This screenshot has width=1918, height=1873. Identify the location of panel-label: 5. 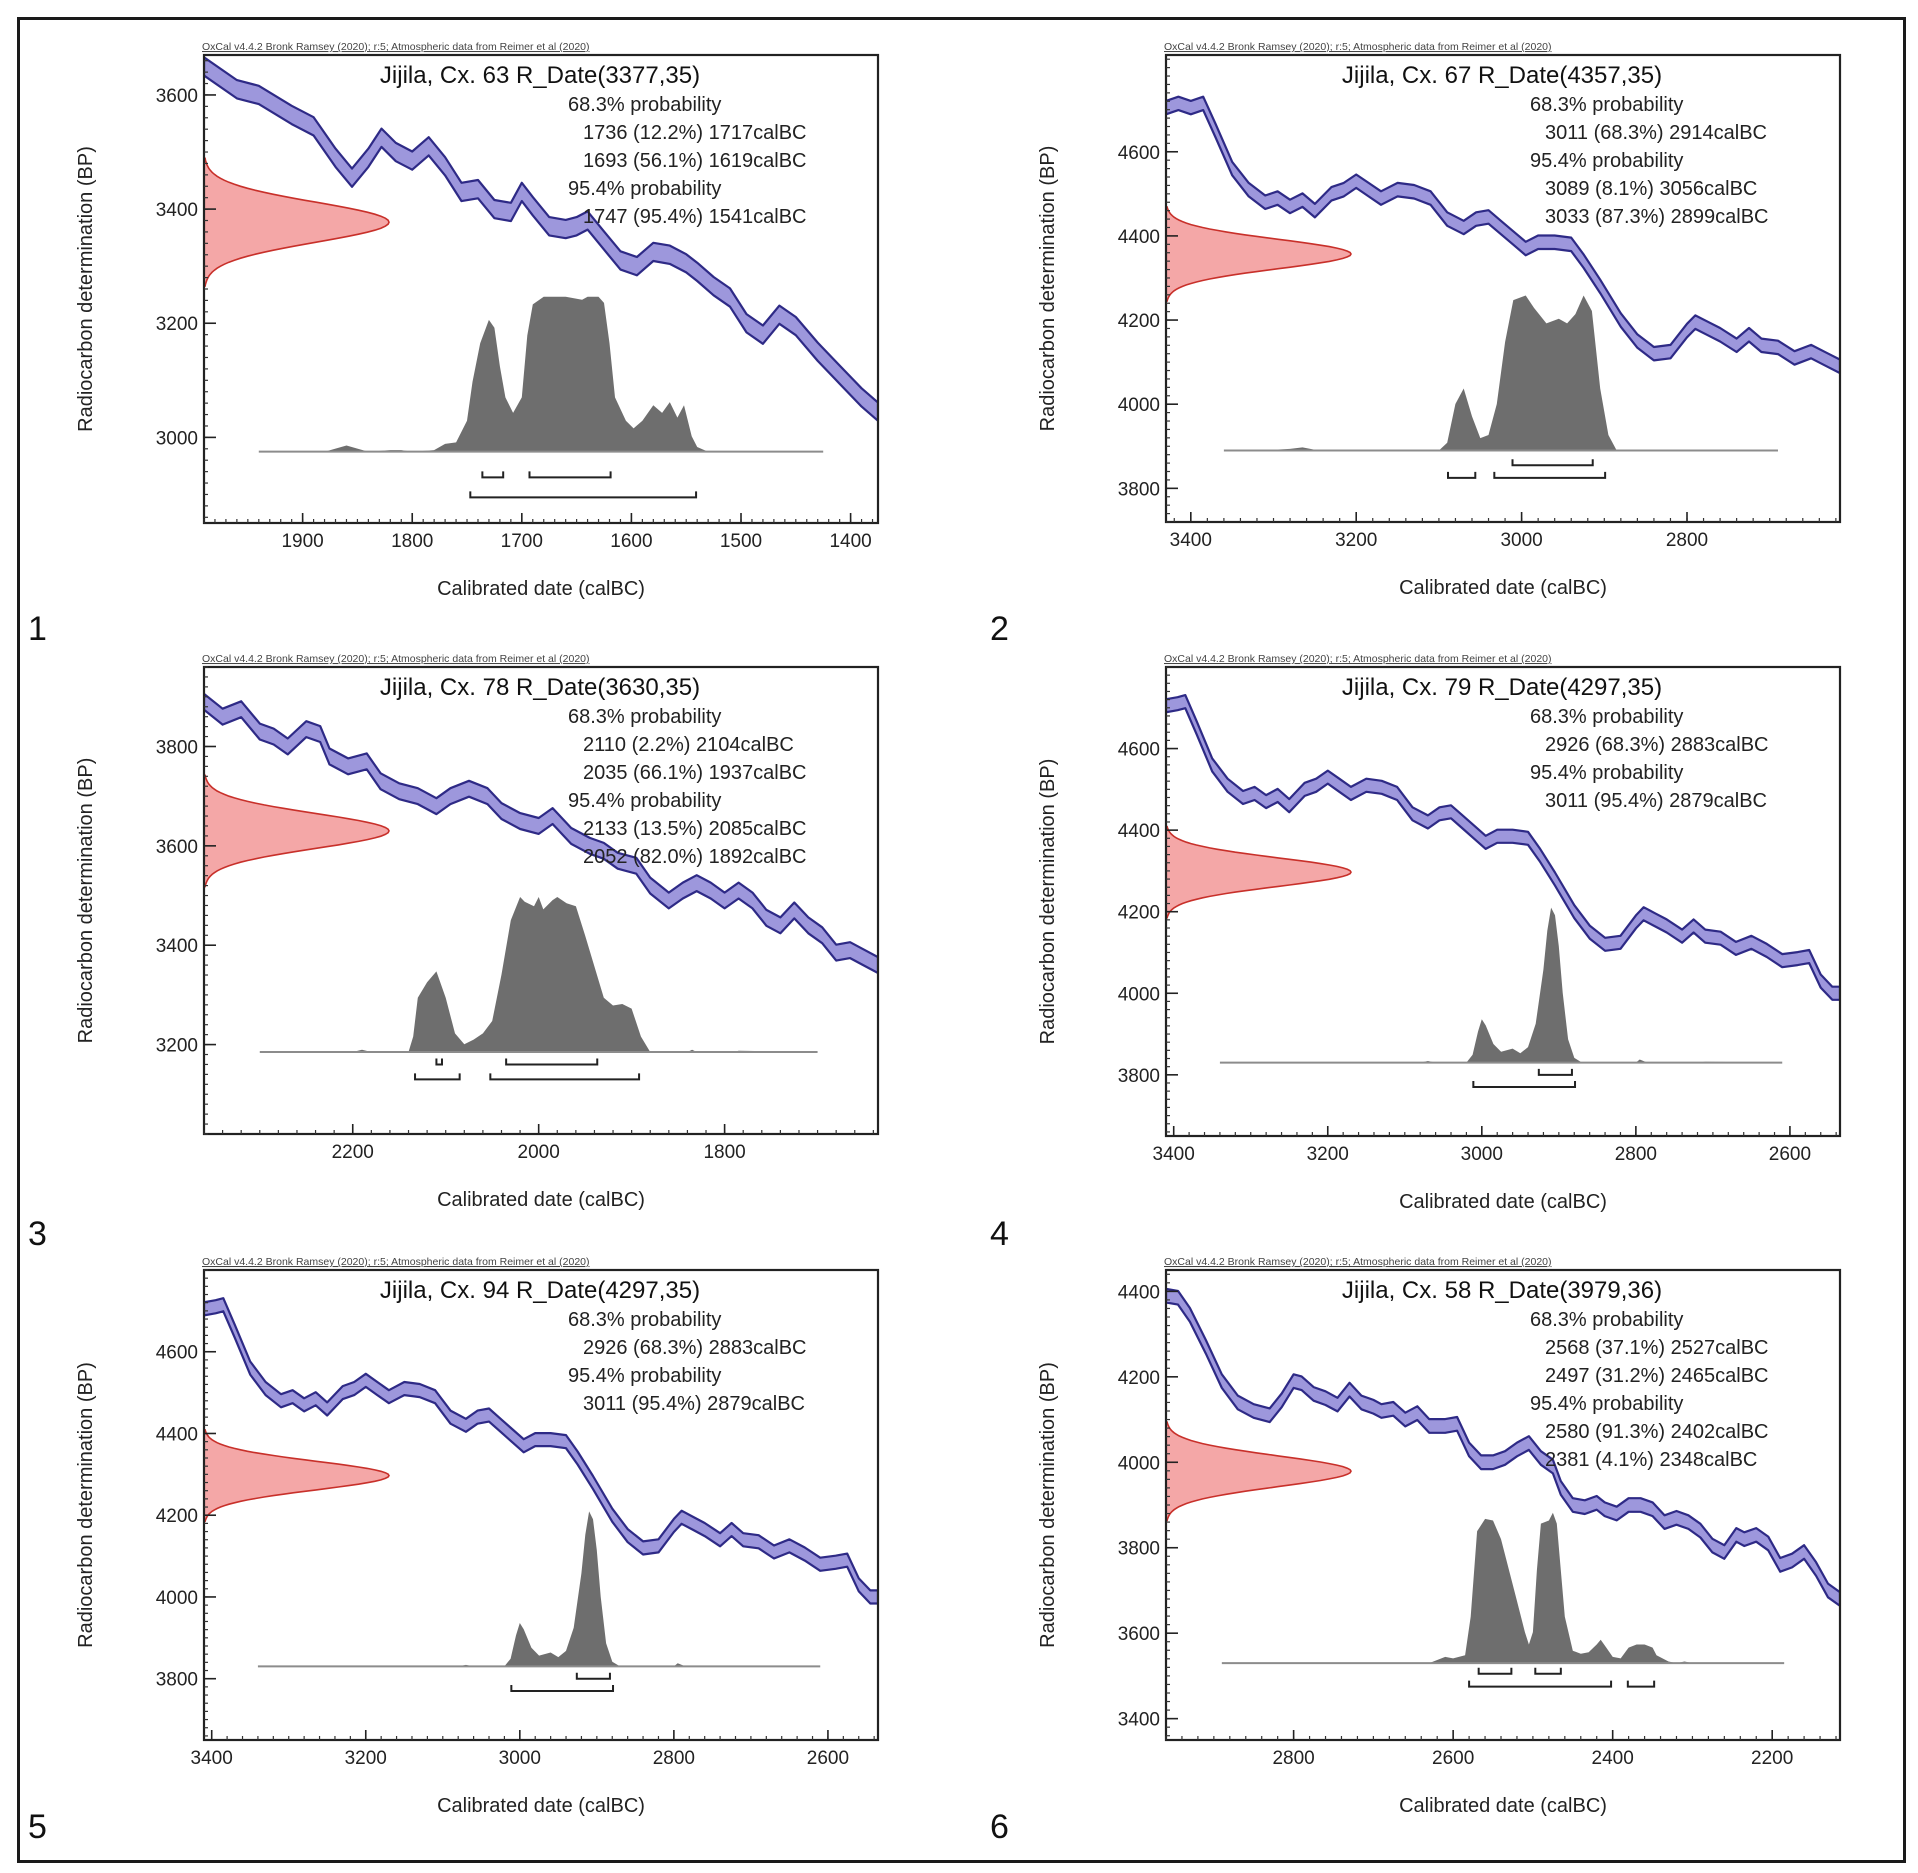
(37, 1827).